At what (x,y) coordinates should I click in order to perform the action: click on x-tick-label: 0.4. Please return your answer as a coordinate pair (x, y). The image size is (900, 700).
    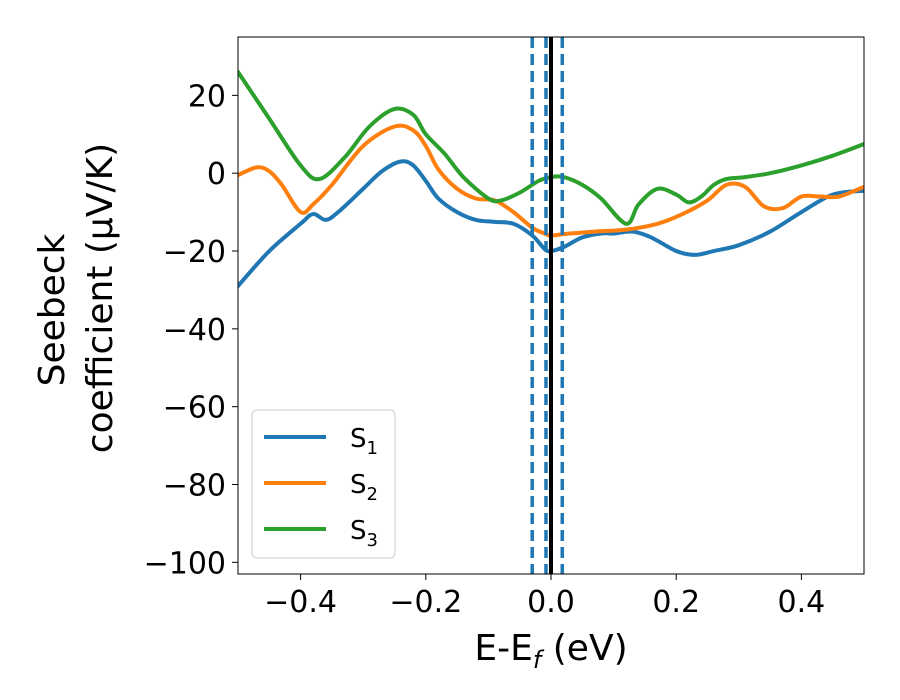
    Looking at the image, I should click on (802, 602).